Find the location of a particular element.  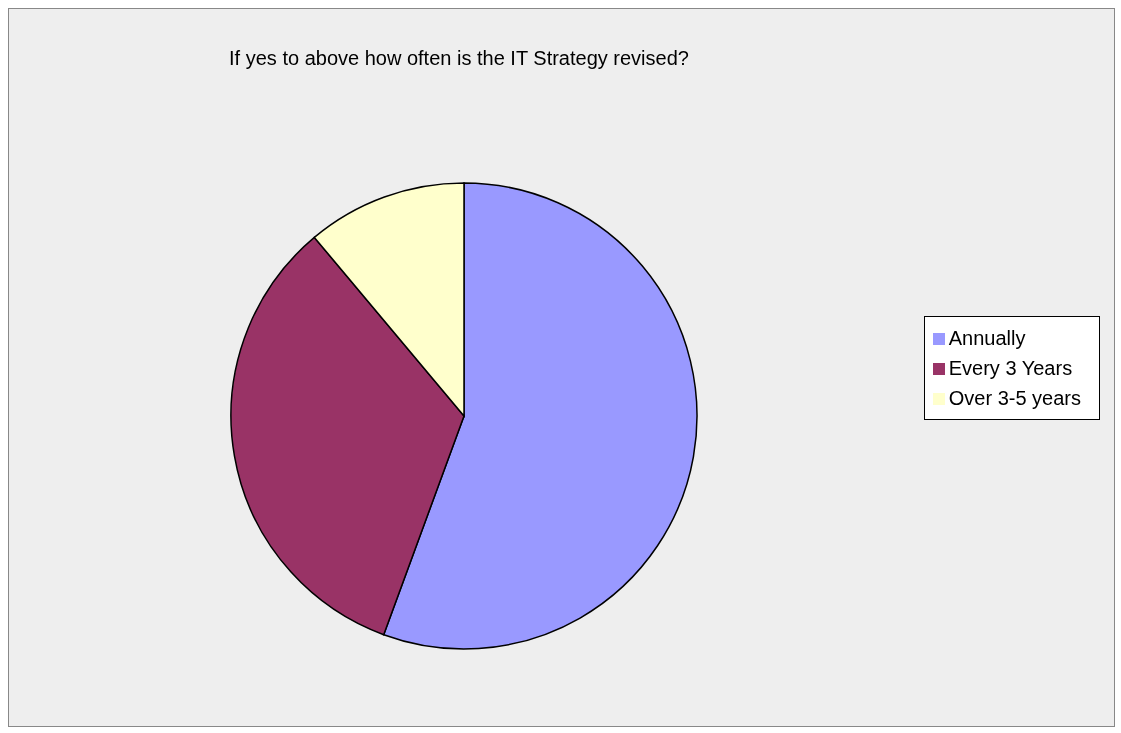

legend-label: Over 3-5 years is located at coordinates (1014, 397).